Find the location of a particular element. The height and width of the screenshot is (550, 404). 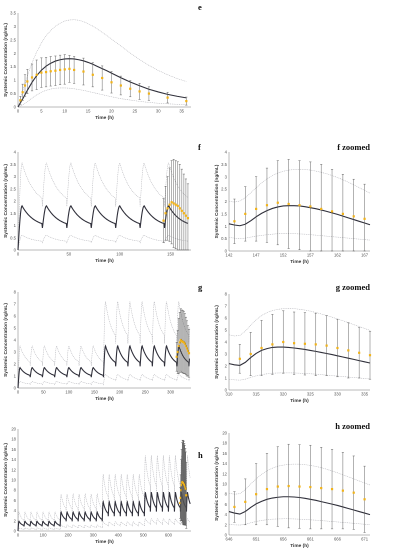

x-tick-label: 0 is located at coordinates (18, 254).